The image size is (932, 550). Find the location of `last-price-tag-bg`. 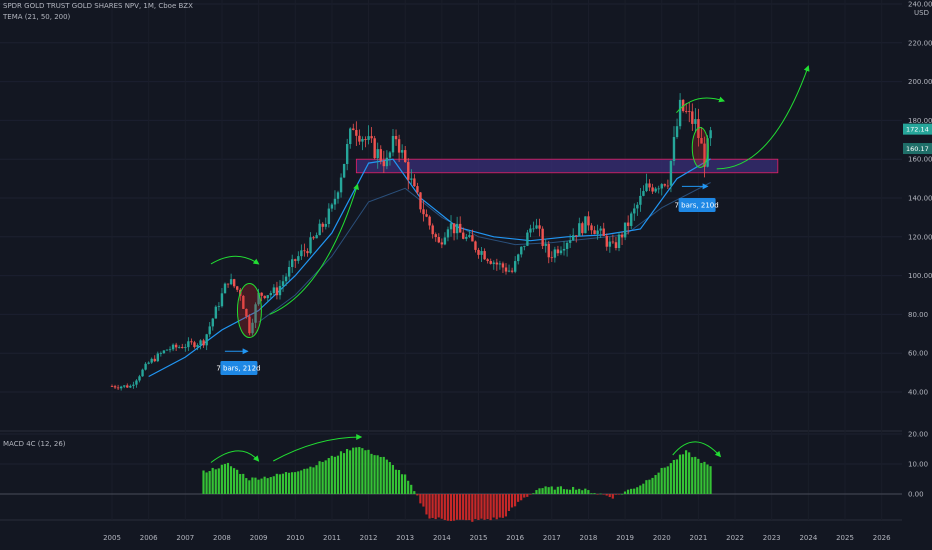

last-price-tag-bg is located at coordinates (917, 129).